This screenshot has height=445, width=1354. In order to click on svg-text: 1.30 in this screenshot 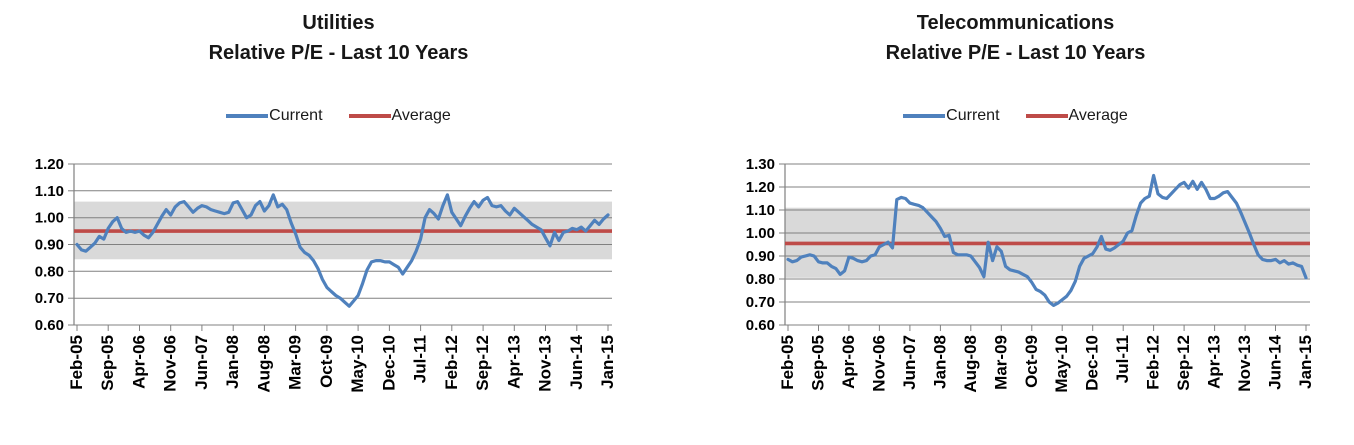, I will do `click(760, 164)`.